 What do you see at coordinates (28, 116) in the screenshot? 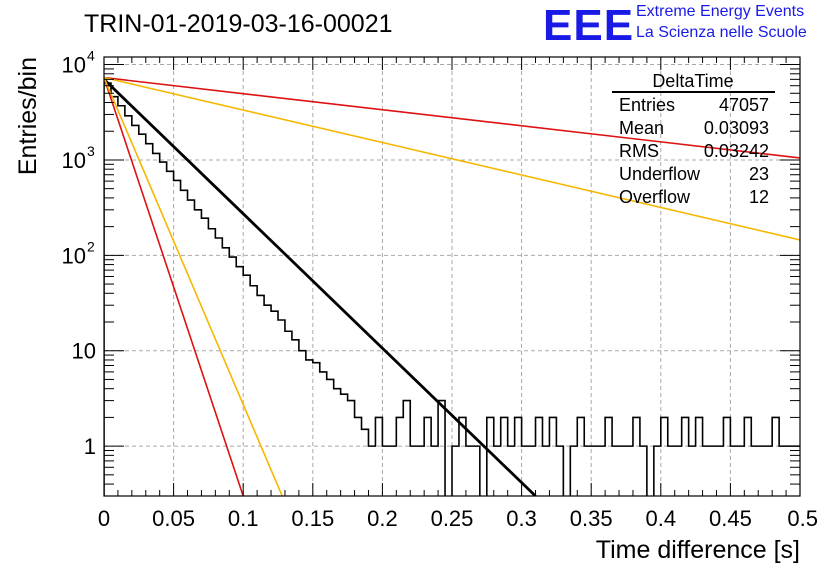
I see `y-axis-label: Entries/bin` at bounding box center [28, 116].